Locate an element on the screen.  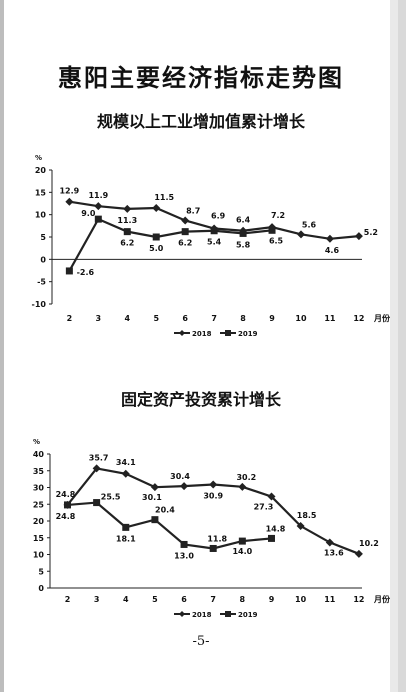
chart2-x-tick-label: 12 is located at coordinates (358, 599).